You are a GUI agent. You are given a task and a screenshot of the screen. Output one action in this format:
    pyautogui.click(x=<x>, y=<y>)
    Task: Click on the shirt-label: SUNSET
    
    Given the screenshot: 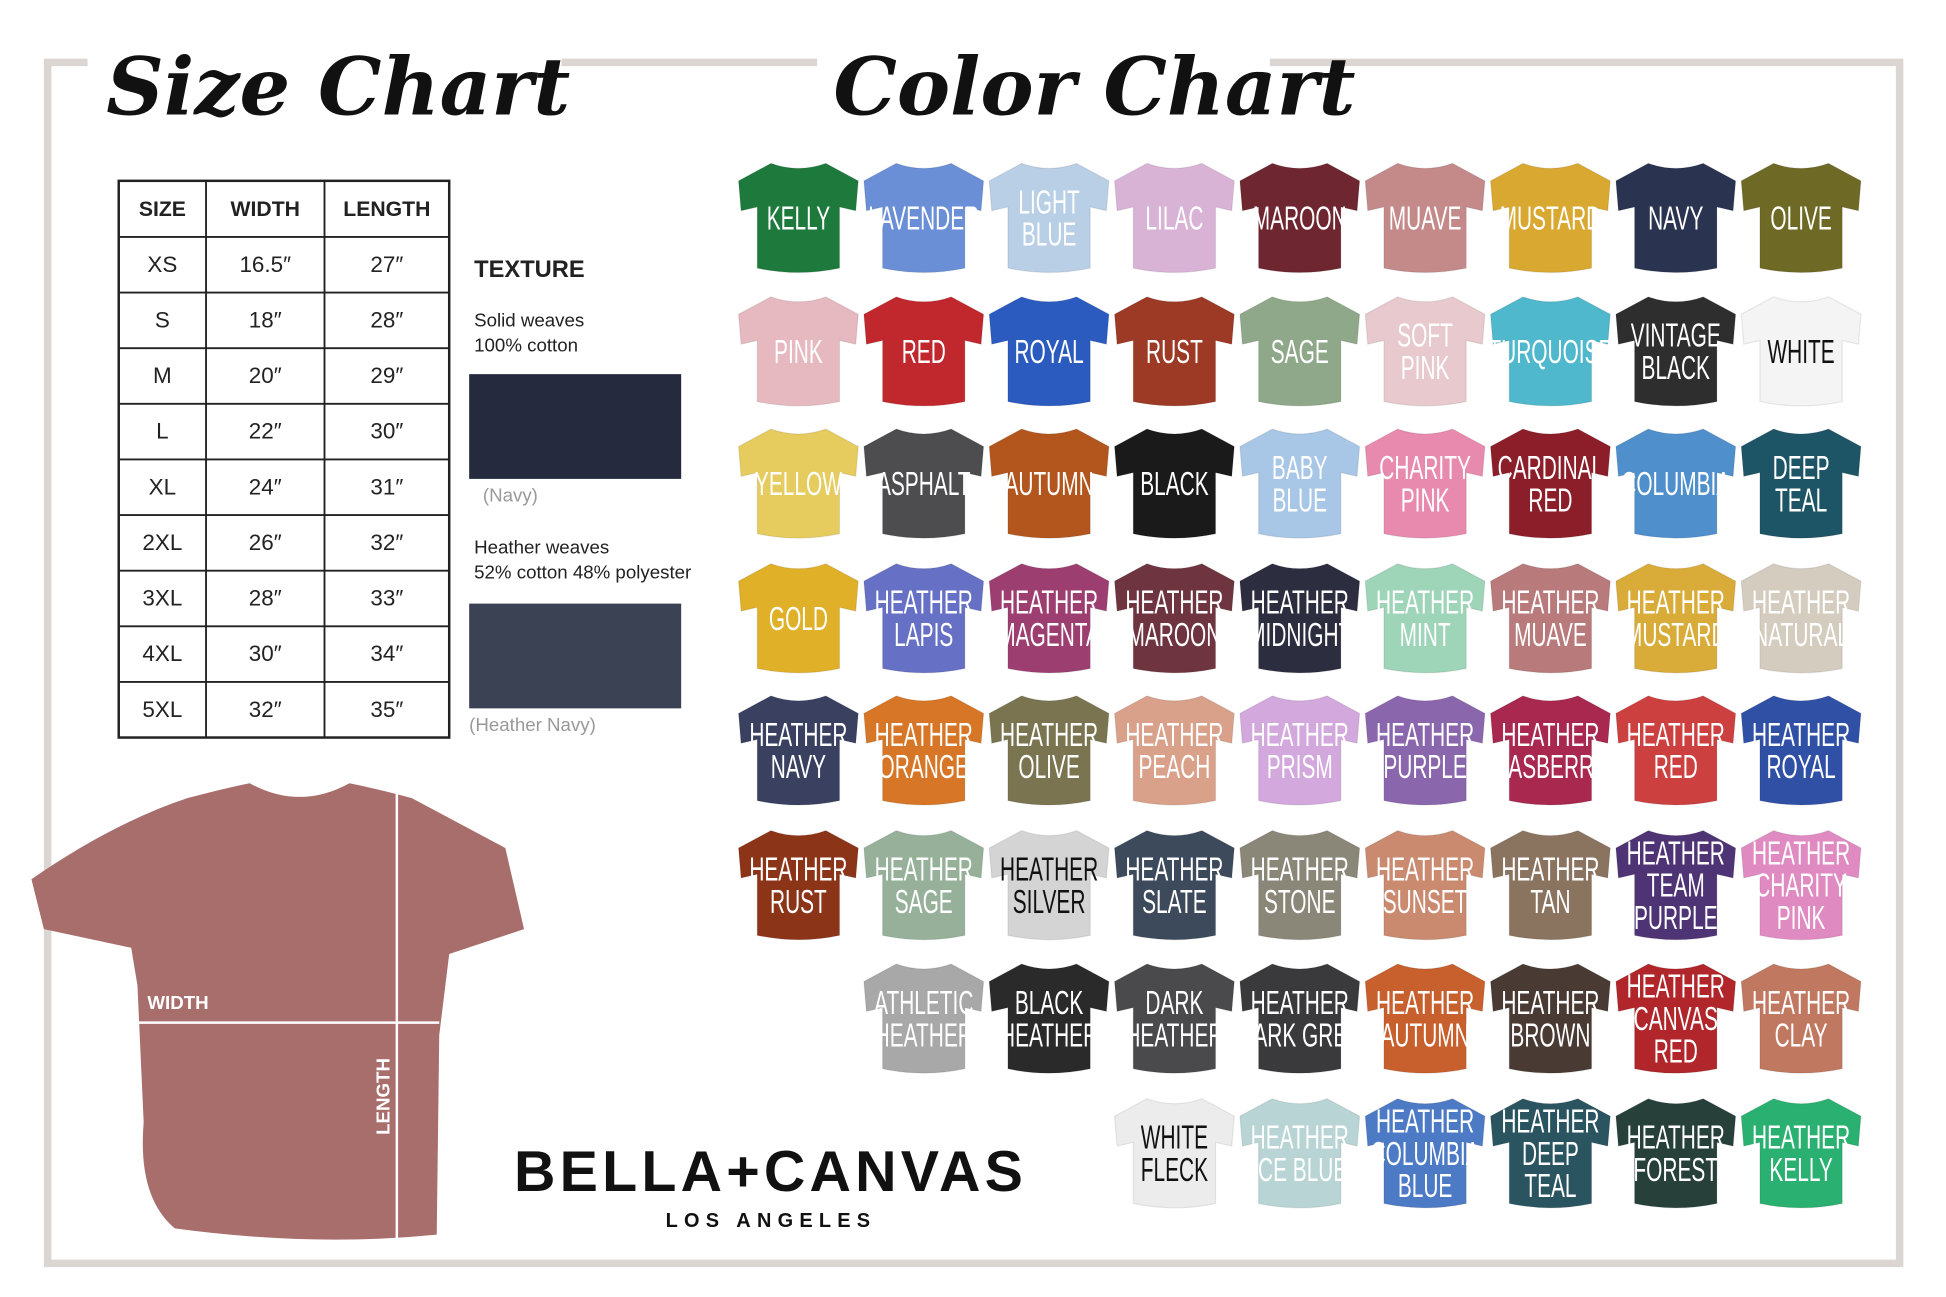 What is the action you would take?
    pyautogui.click(x=1425, y=901)
    